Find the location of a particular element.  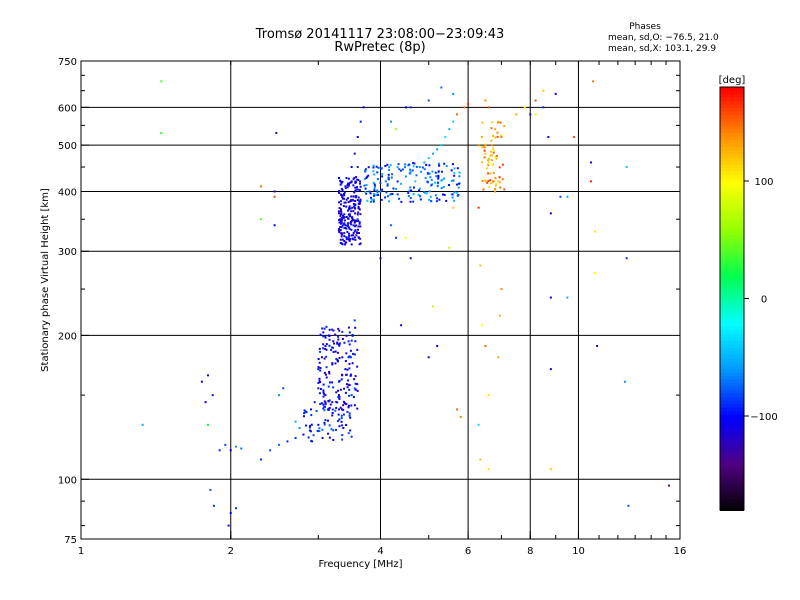

colorbar-label: [deg] is located at coordinates (732, 80).